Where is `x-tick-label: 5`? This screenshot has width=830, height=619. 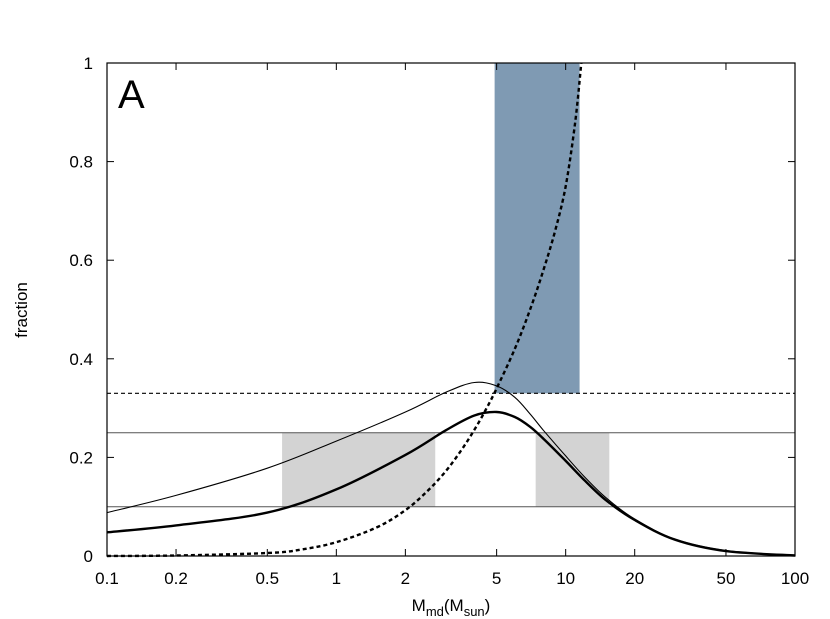 x-tick-label: 5 is located at coordinates (496, 578).